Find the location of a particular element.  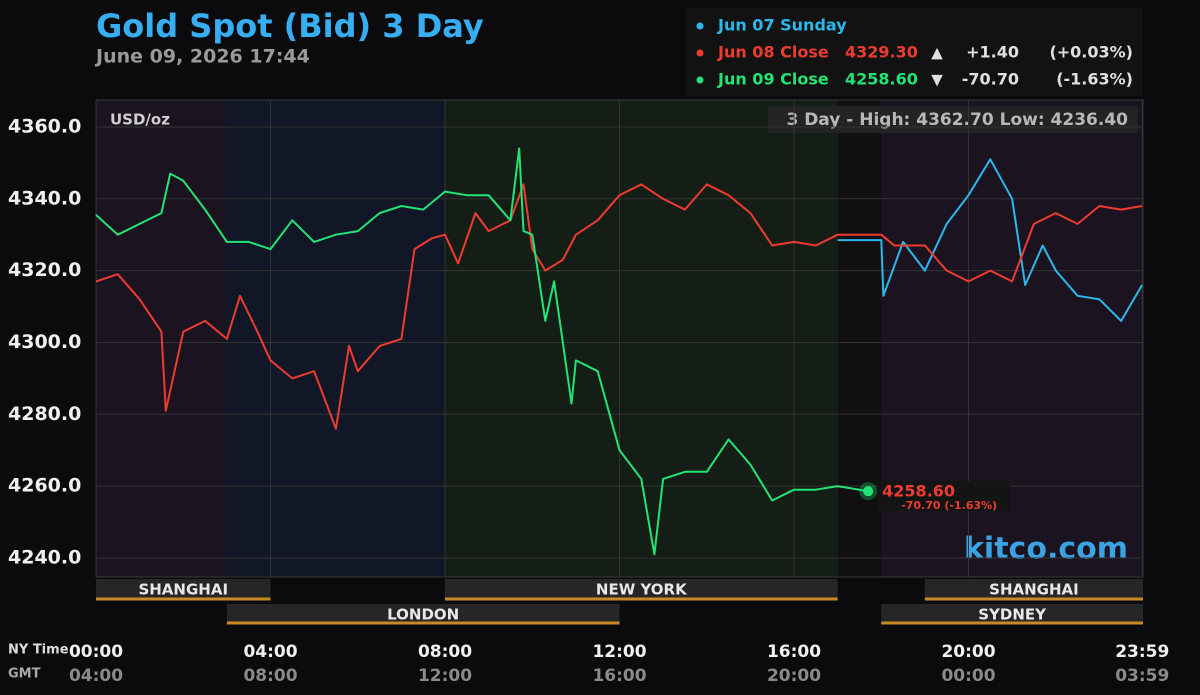

y-tick-label: 4240.0 is located at coordinates (44, 557).